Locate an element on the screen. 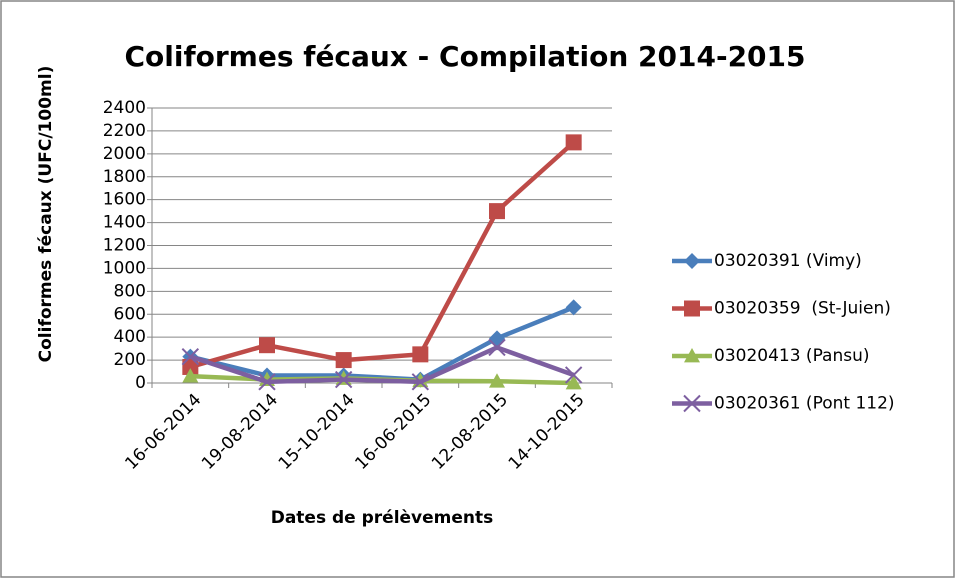  y-tick-label: 2000 is located at coordinates (124, 154).